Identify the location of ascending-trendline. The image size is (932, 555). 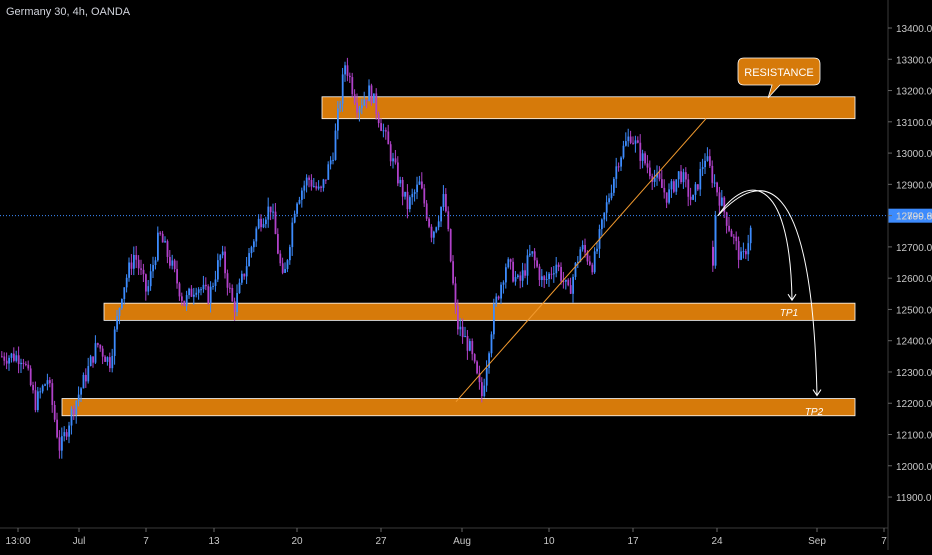
(581, 260).